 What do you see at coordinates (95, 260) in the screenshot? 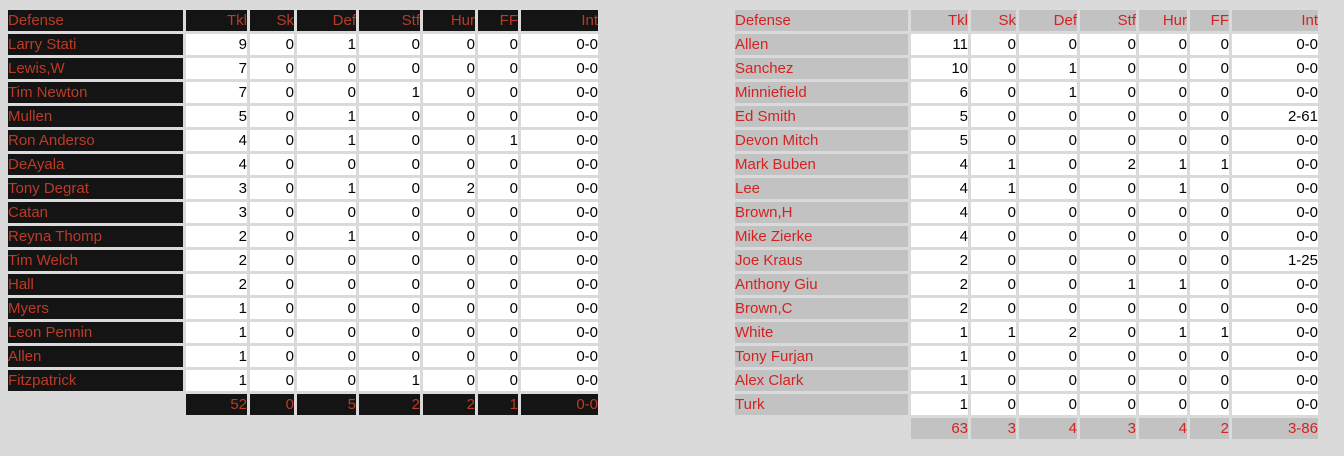
I see `player-name-cell: Tim Welch` at bounding box center [95, 260].